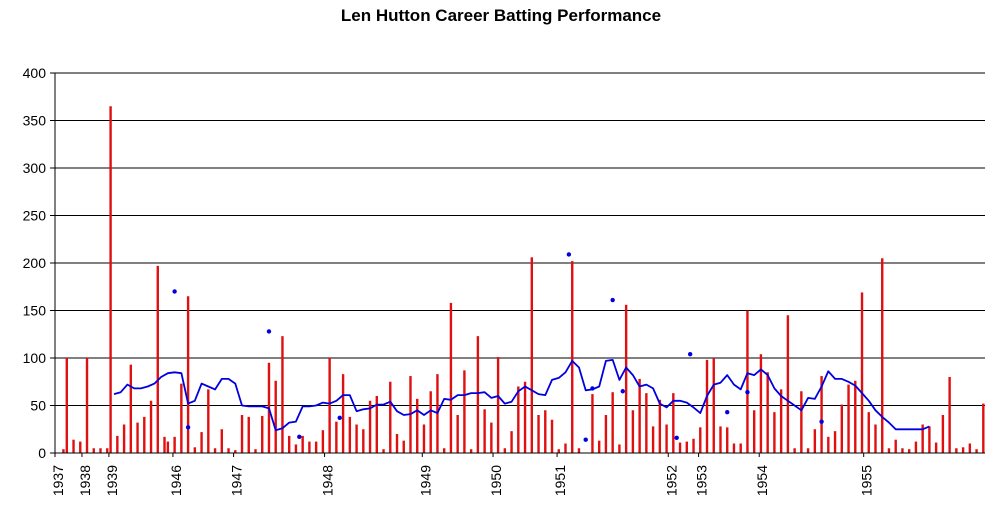 The width and height of the screenshot is (1002, 512). What do you see at coordinates (35, 358) in the screenshot?
I see `y-tick-label: 100` at bounding box center [35, 358].